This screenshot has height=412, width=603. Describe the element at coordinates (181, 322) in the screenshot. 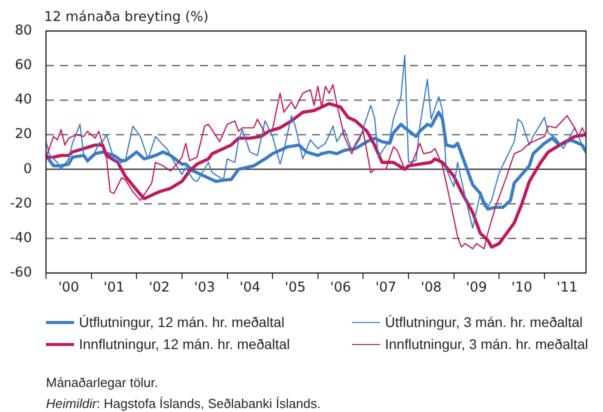

I see `legend-label: Útflutningur, 12 mán. hr. meðaltal` at that location.